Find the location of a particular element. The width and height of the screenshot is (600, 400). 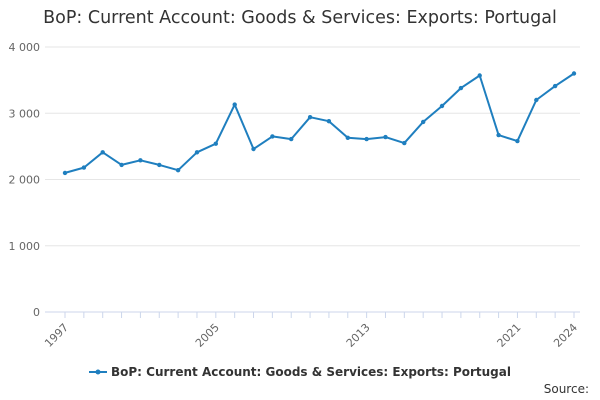

legend-line-marker-icon is located at coordinates (98, 372).